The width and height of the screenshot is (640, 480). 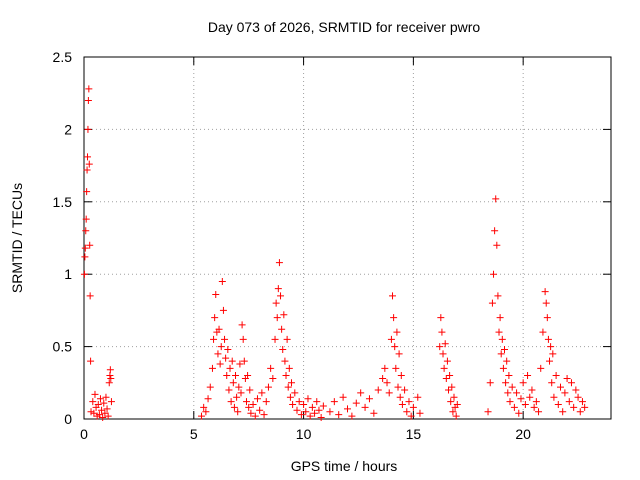 I want to click on y-tick-label-0: 0, so click(x=68, y=419).